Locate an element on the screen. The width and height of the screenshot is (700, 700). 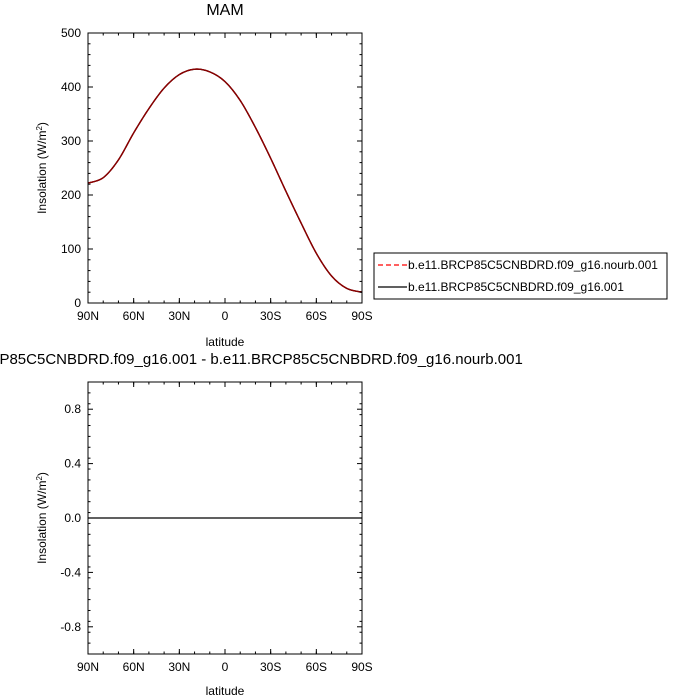
top-x-tick-label: 60N is located at coordinates (134, 316).